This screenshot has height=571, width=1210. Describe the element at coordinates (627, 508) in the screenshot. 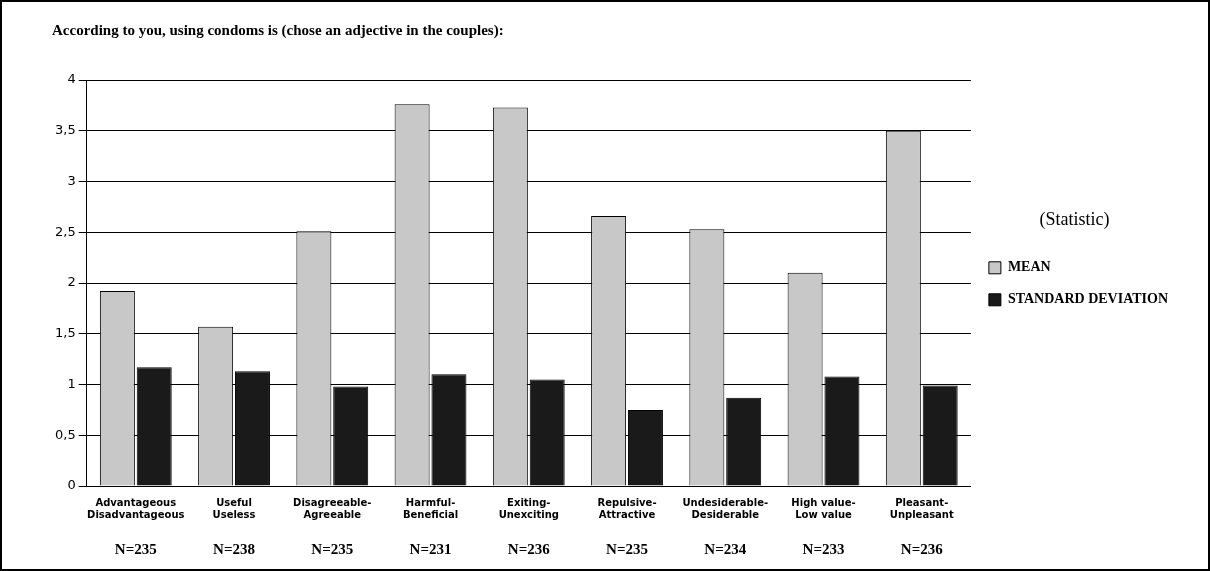

I see `x-tick-label: Repulsive- Attractive` at that location.